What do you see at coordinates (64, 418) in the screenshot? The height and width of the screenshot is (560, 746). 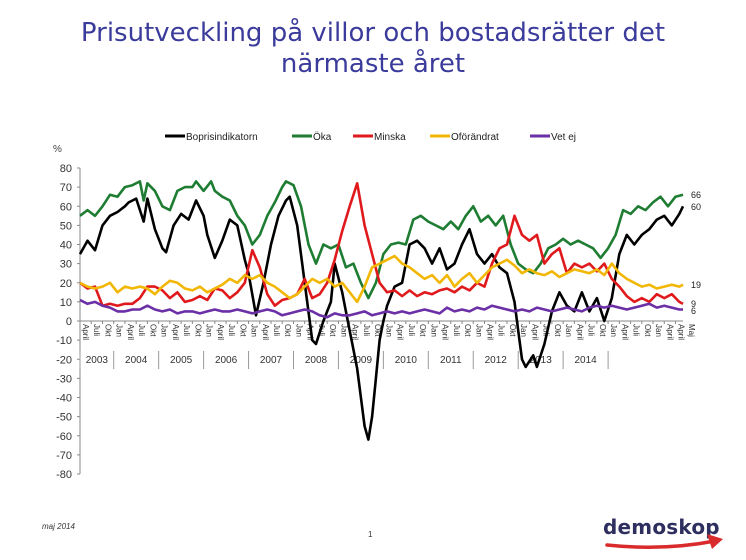 I see `y-tick-label: -50` at bounding box center [64, 418].